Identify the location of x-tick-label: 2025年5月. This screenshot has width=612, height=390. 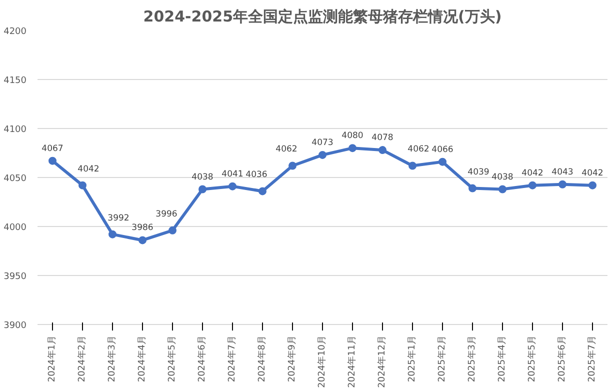
(532, 358).